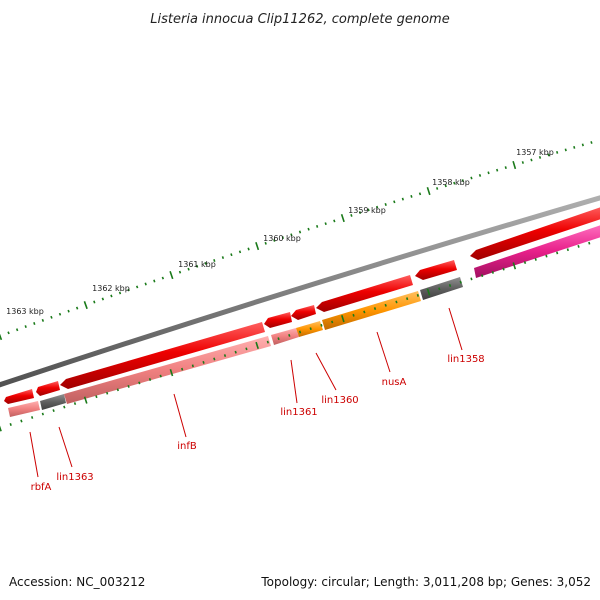 The width and height of the screenshot is (600, 600). Describe the element at coordinates (187, 446) in the screenshot. I see `gene-label-infB: infB` at that location.